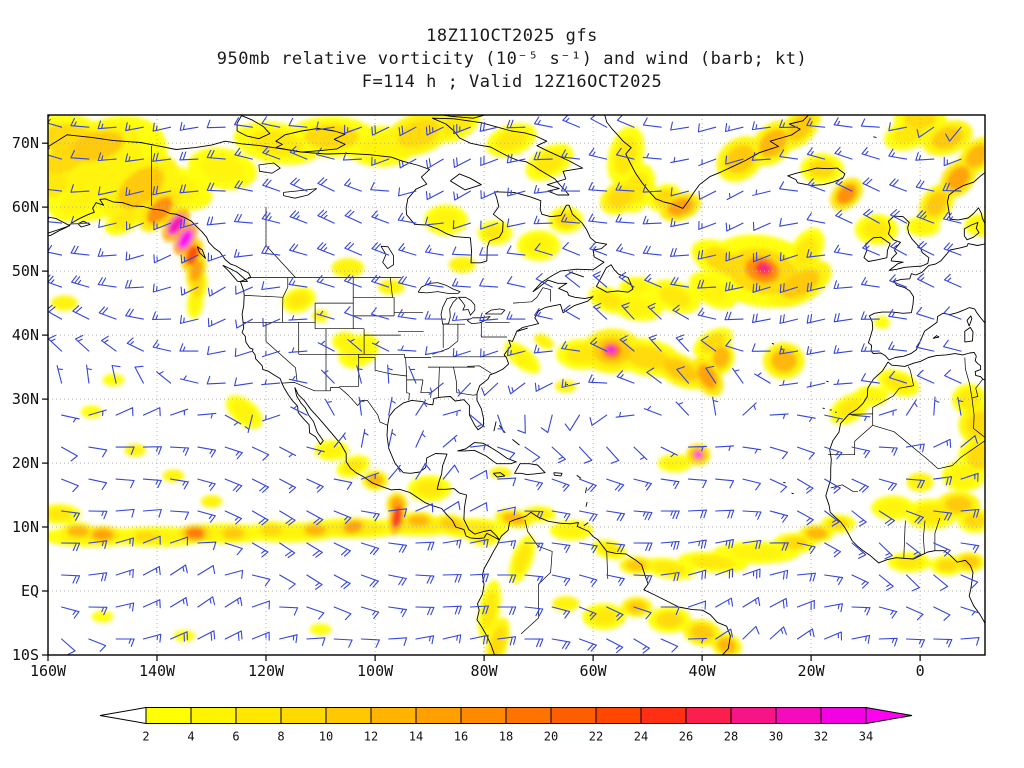  I want to click on chart-title-line3: F=114 h ; Valid 12Z16OCT2025, so click(512, 82).